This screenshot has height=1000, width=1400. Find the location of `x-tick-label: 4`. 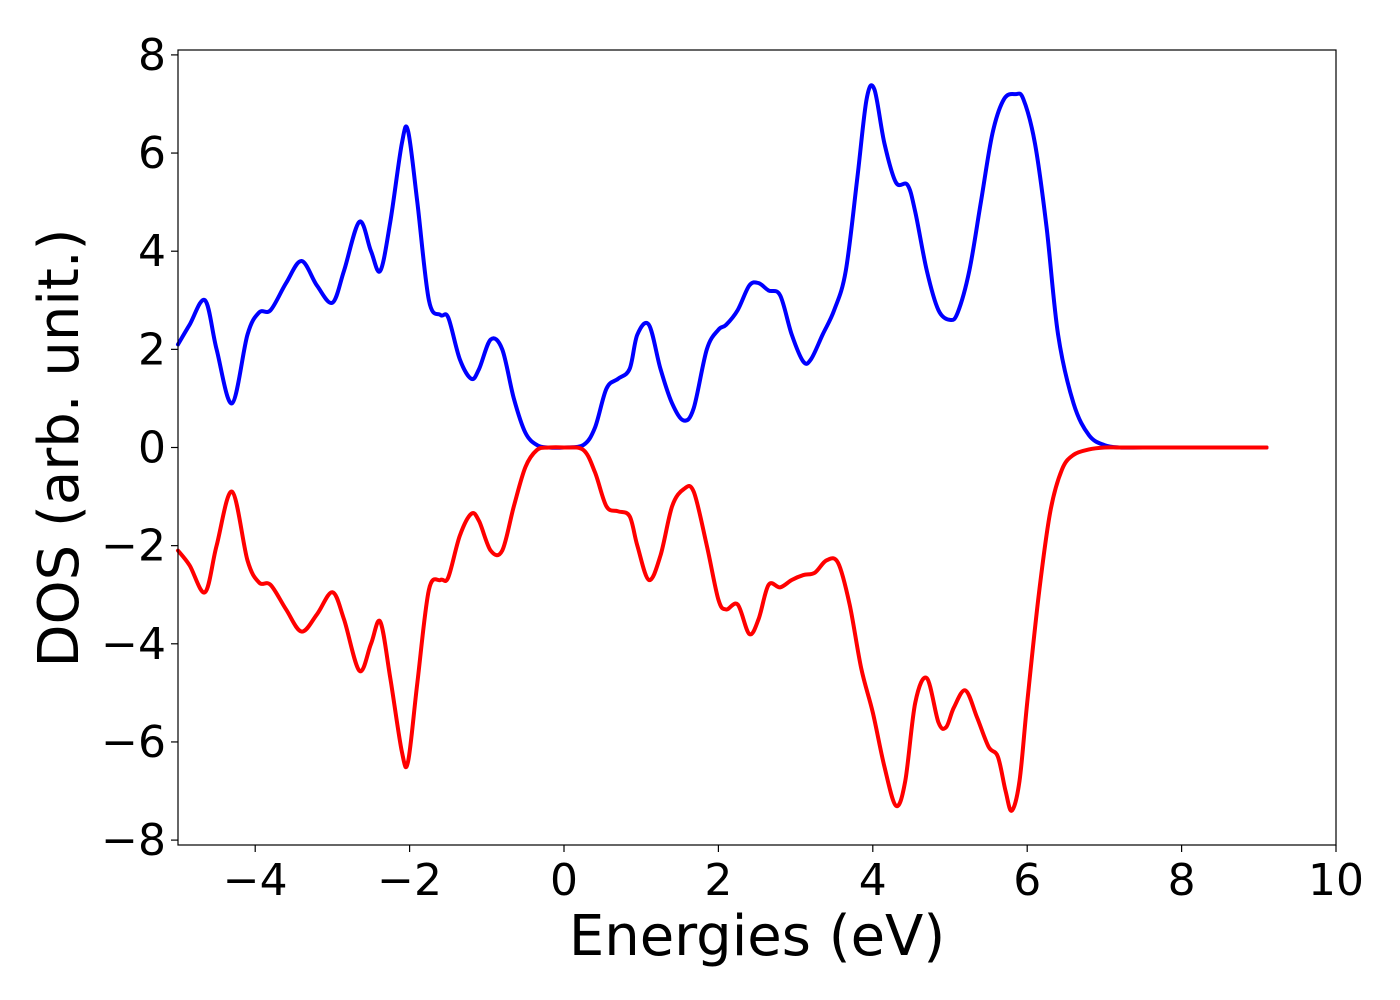

x-tick-label: 4 is located at coordinates (873, 880).